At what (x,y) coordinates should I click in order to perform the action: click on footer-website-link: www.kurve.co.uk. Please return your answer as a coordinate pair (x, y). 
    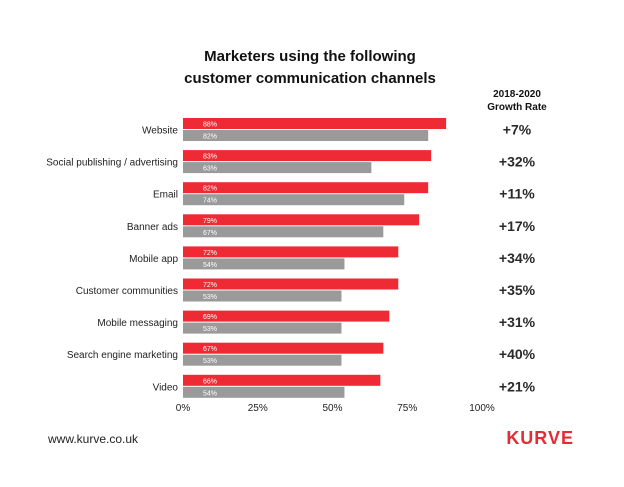
    Looking at the image, I should click on (93, 439).